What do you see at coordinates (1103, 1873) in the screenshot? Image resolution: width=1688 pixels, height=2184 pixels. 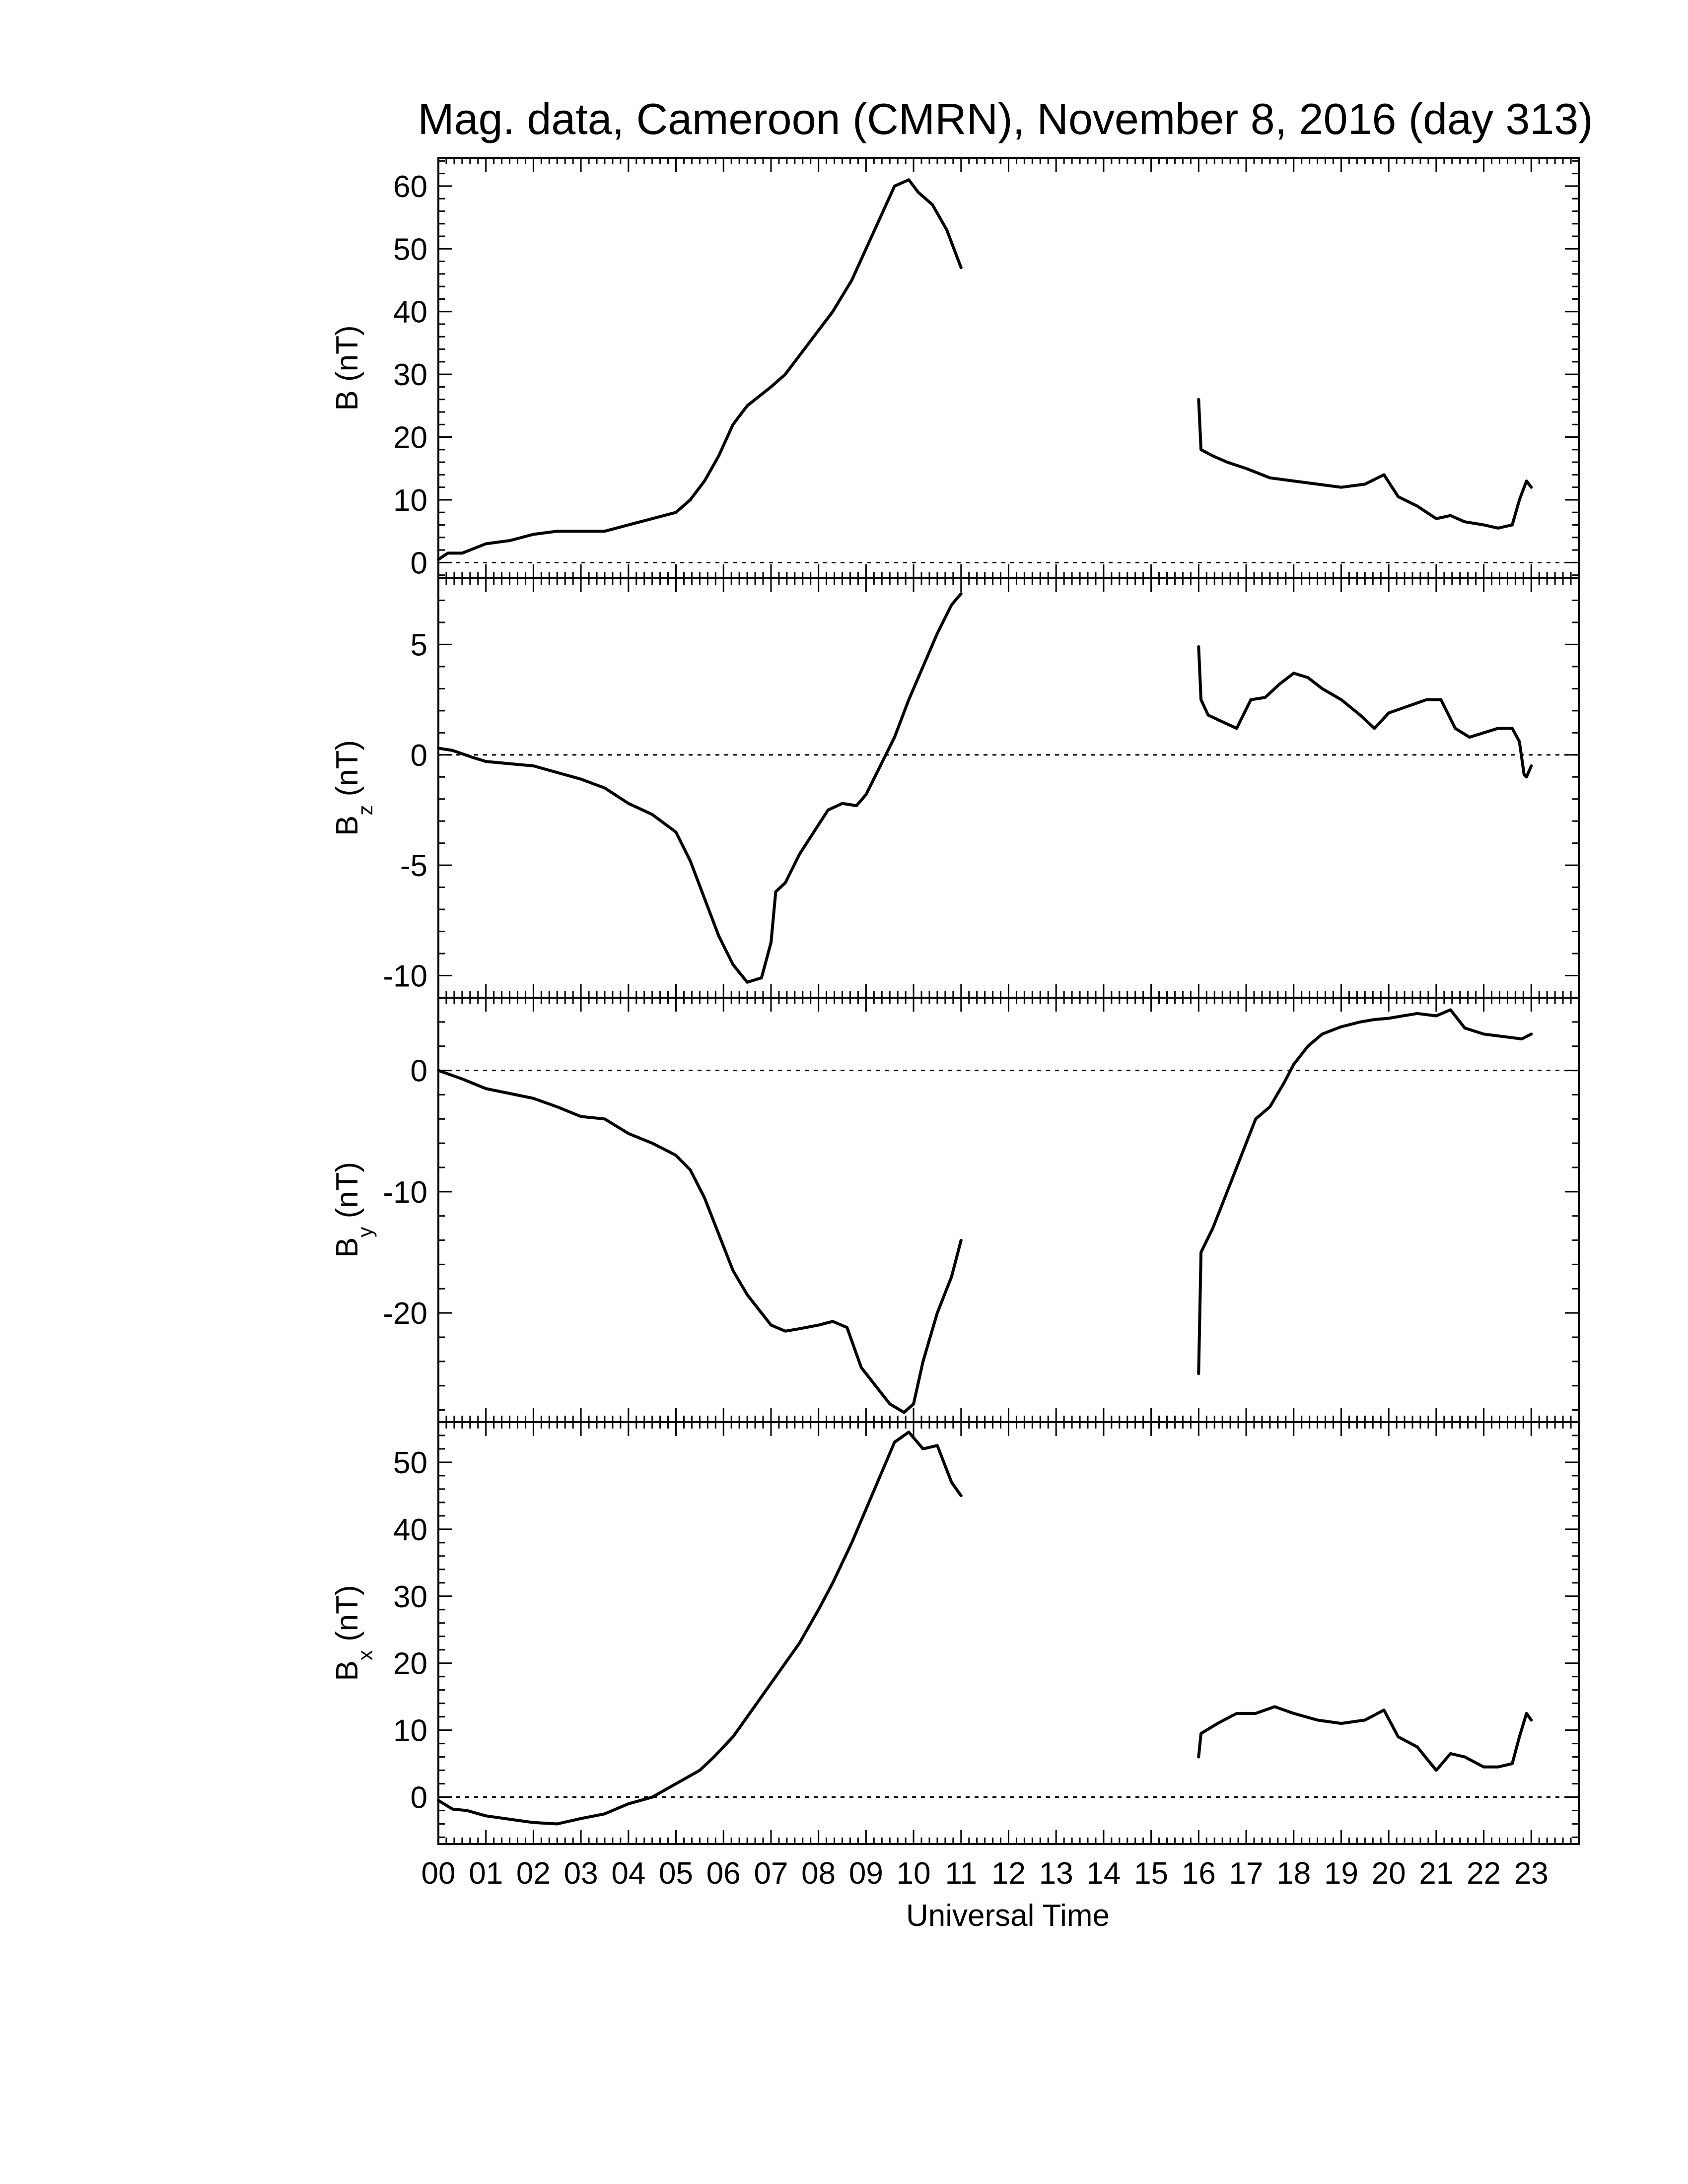 I see `x-tick-label: 14` at bounding box center [1103, 1873].